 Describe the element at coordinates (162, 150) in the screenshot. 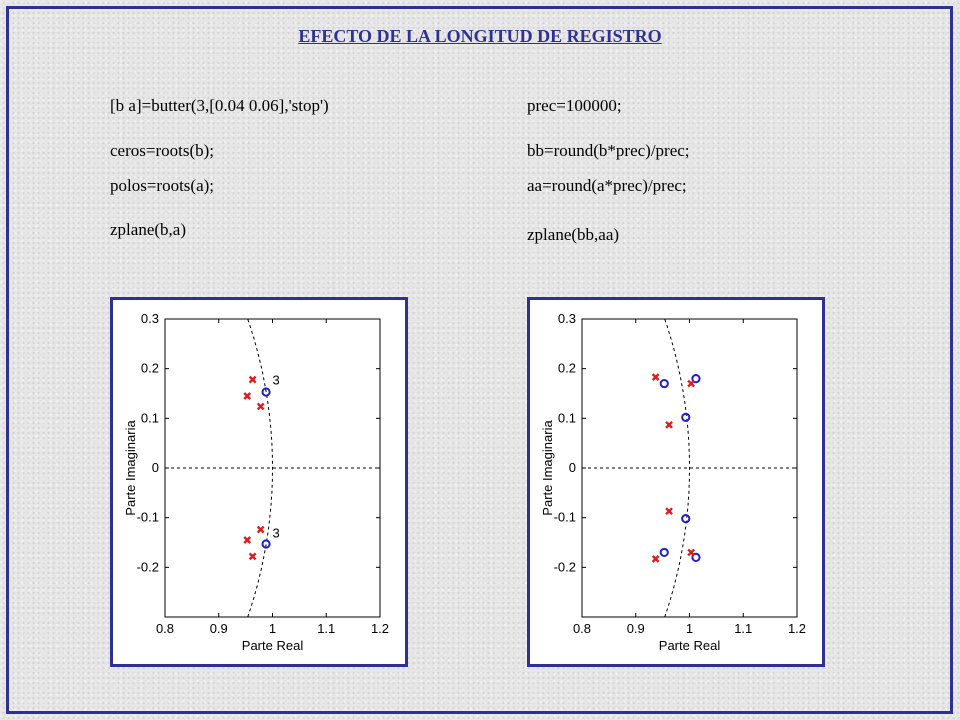

I see `code-line-ceros: ceros=roots(b);` at that location.